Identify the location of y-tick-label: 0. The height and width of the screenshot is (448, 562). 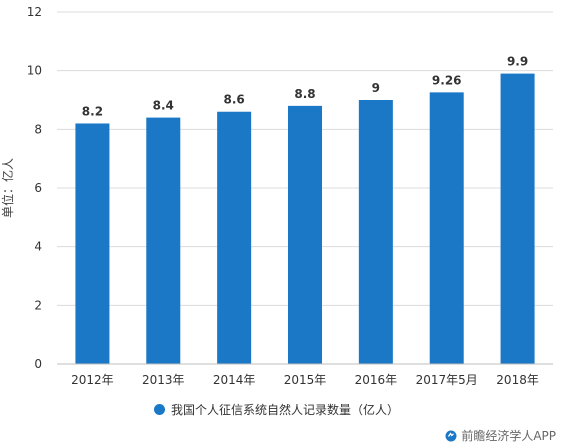
(38, 364).